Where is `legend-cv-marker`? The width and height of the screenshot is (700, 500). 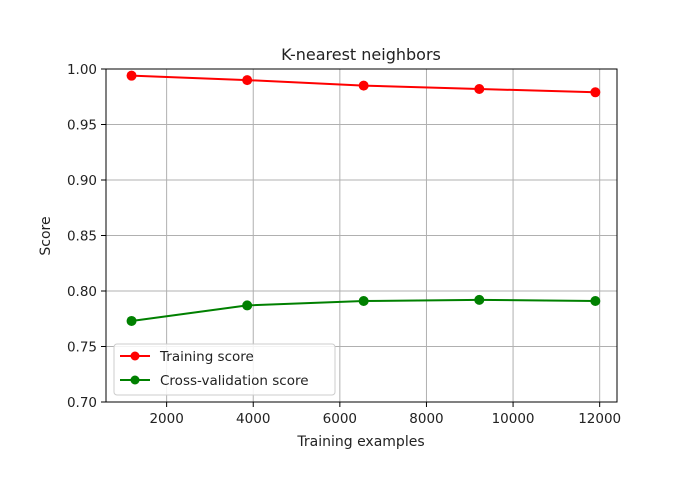
legend-cv-marker is located at coordinates (135, 380).